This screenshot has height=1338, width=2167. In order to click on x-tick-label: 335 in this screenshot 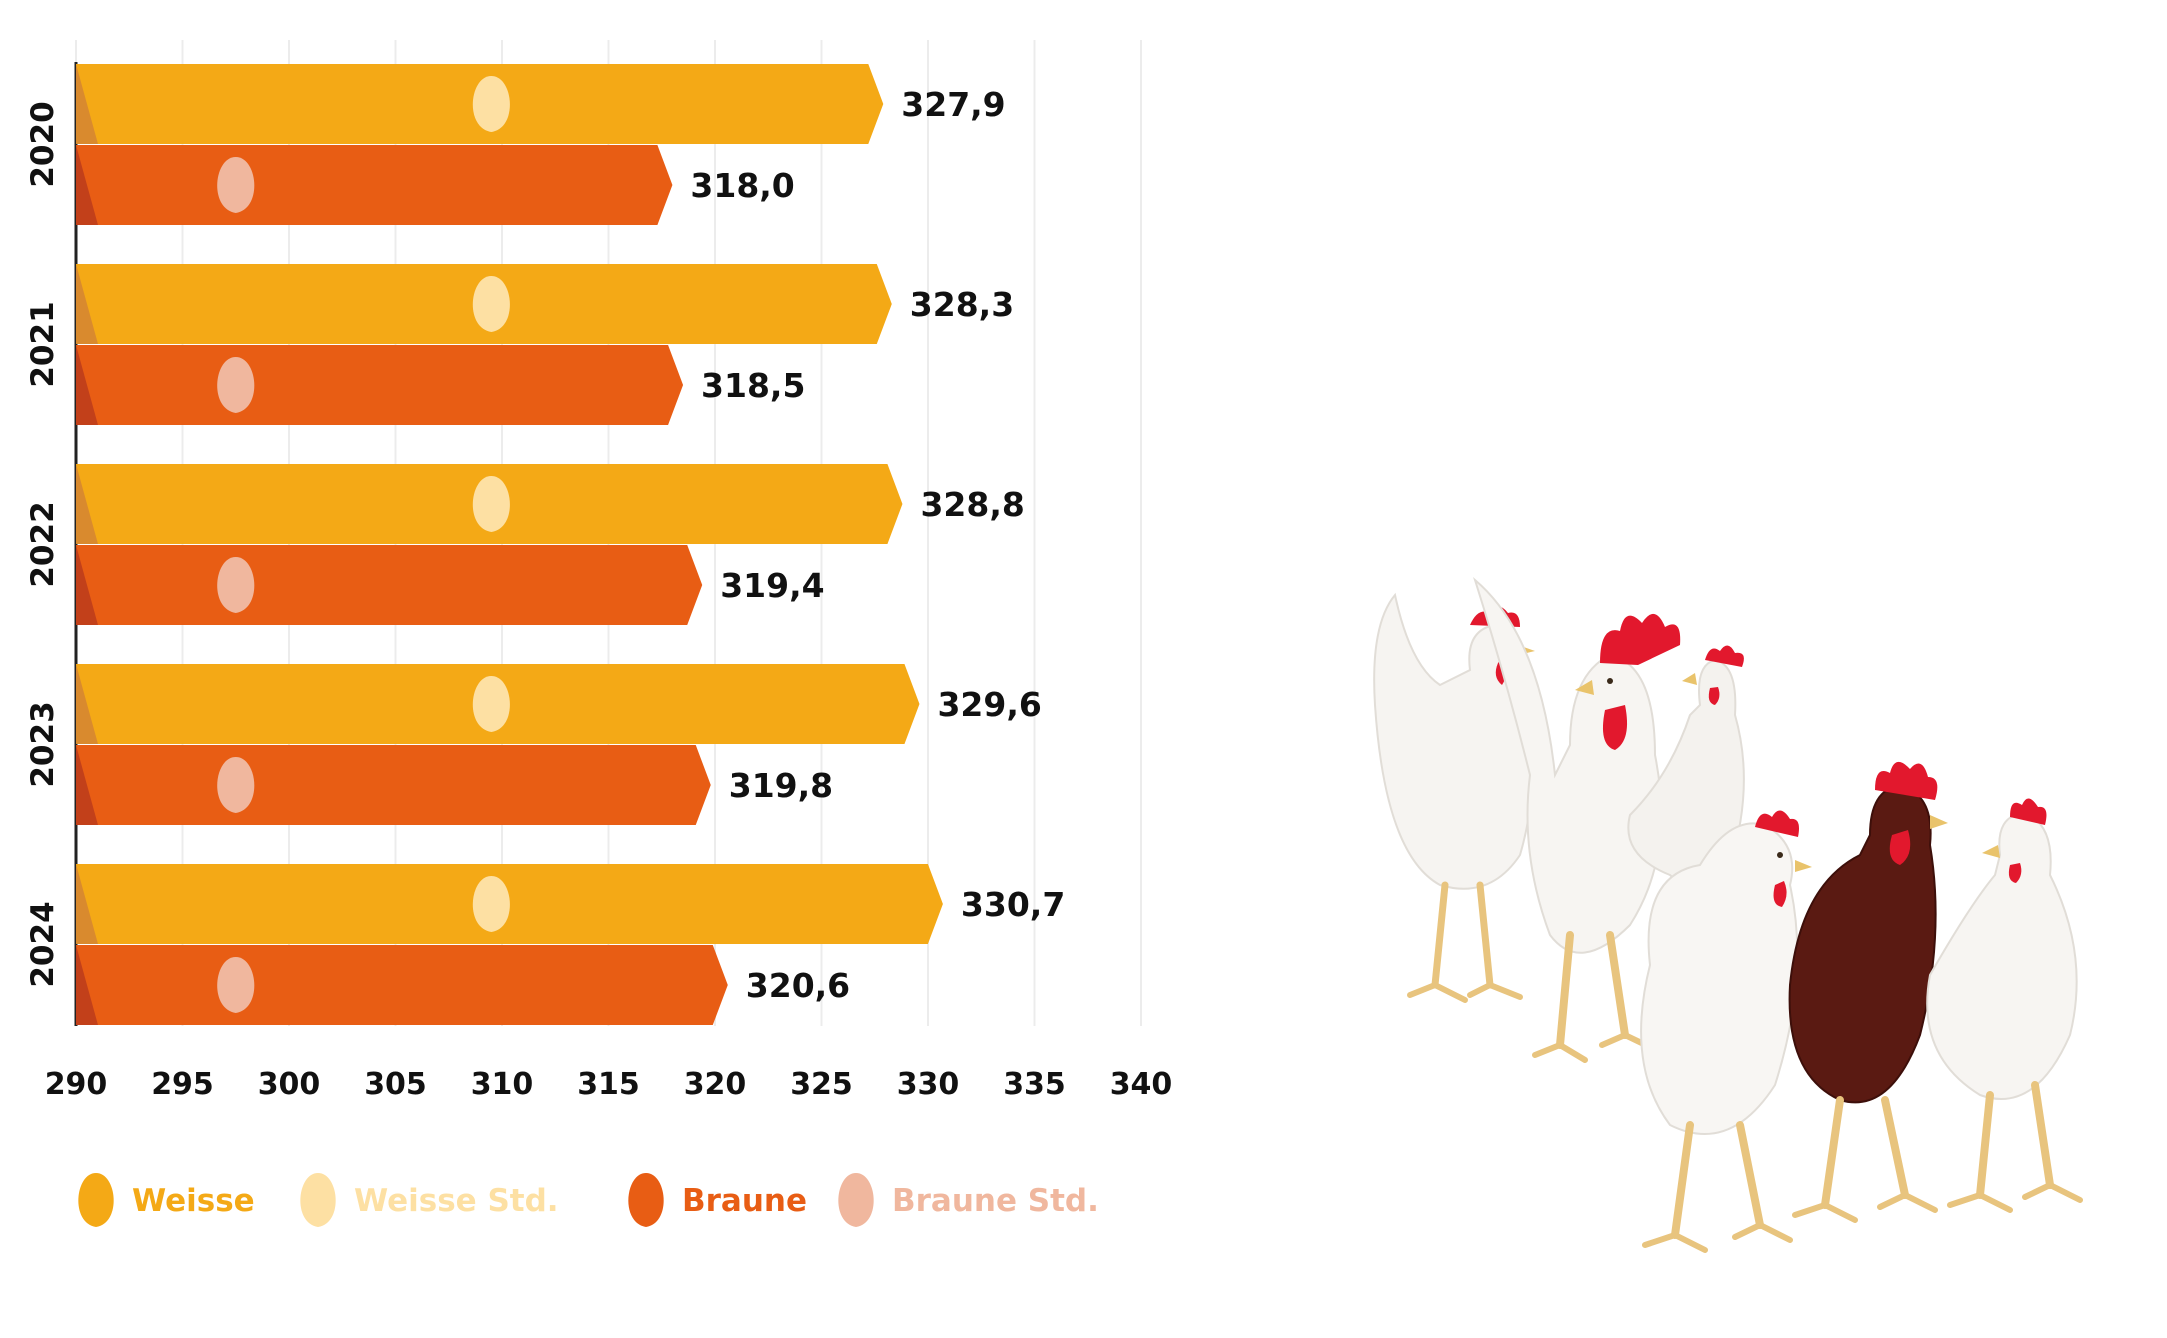, I will do `click(1034, 1084)`.